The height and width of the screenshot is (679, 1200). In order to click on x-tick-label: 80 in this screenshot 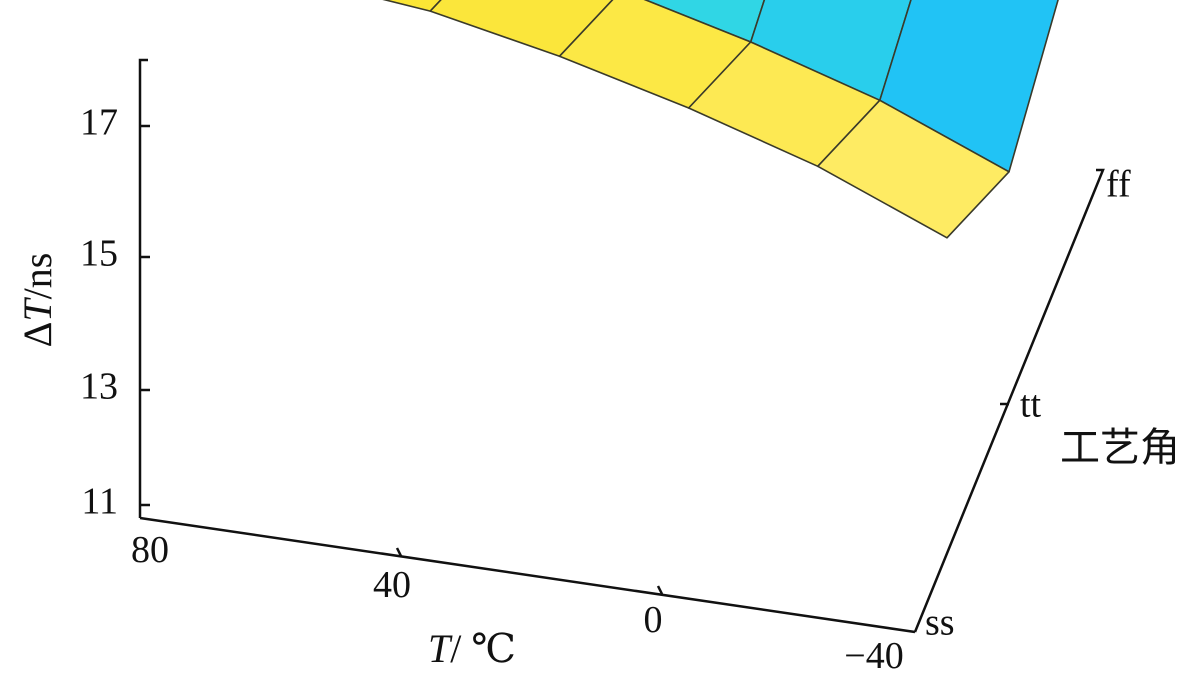, I will do `click(150, 550)`.